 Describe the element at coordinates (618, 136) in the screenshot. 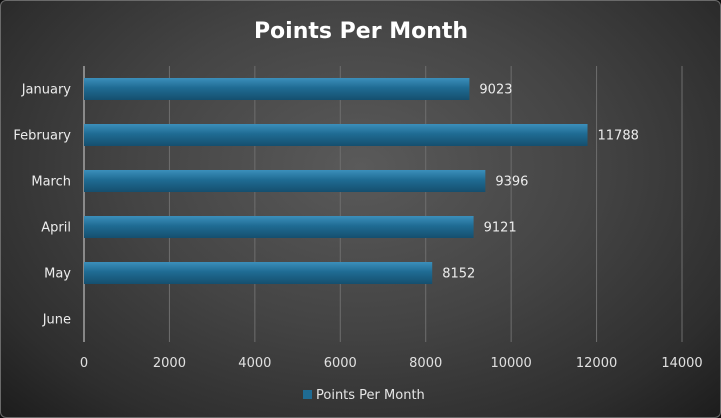

I see `data-label: 11788` at that location.